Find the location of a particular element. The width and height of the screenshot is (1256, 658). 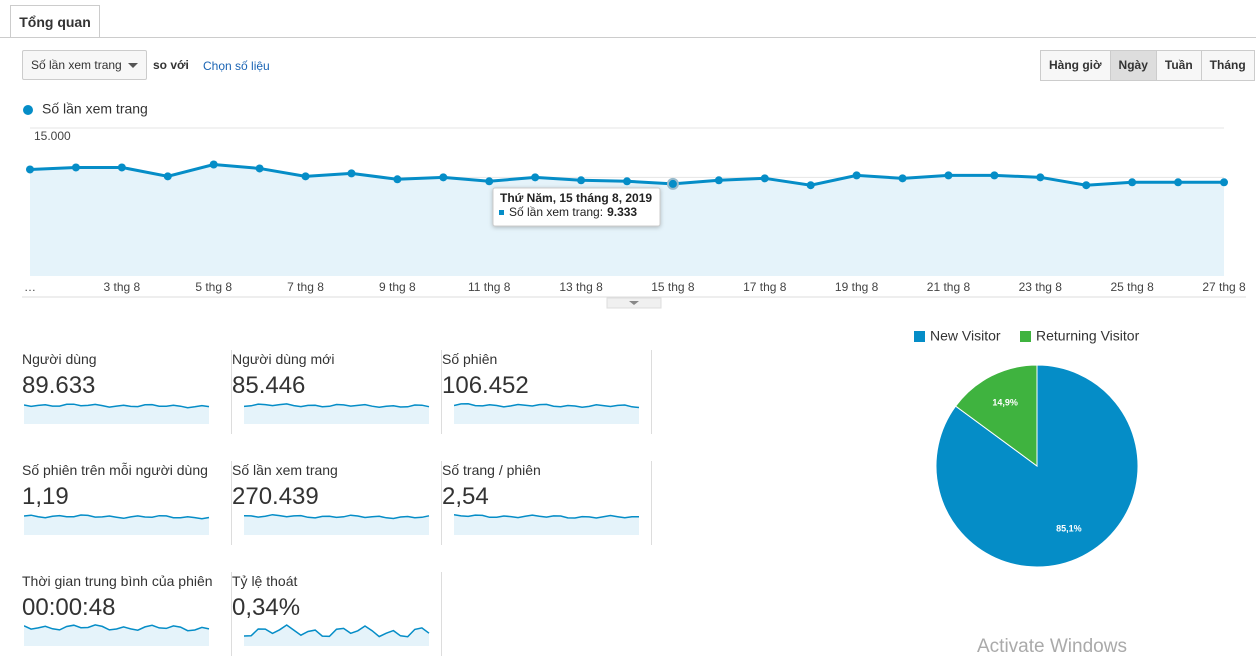

tooltip-value: 9.333 is located at coordinates (622, 212).